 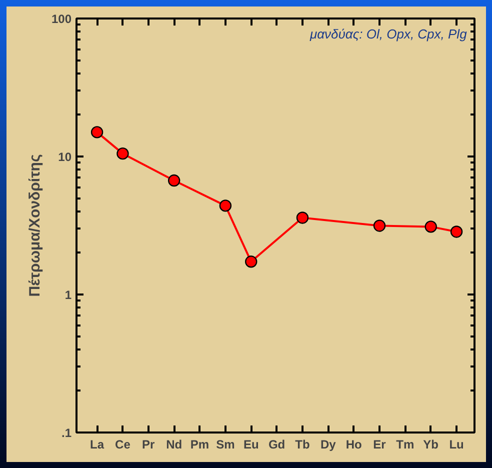 I want to click on y-tick-label: 100, so click(x=61, y=19).